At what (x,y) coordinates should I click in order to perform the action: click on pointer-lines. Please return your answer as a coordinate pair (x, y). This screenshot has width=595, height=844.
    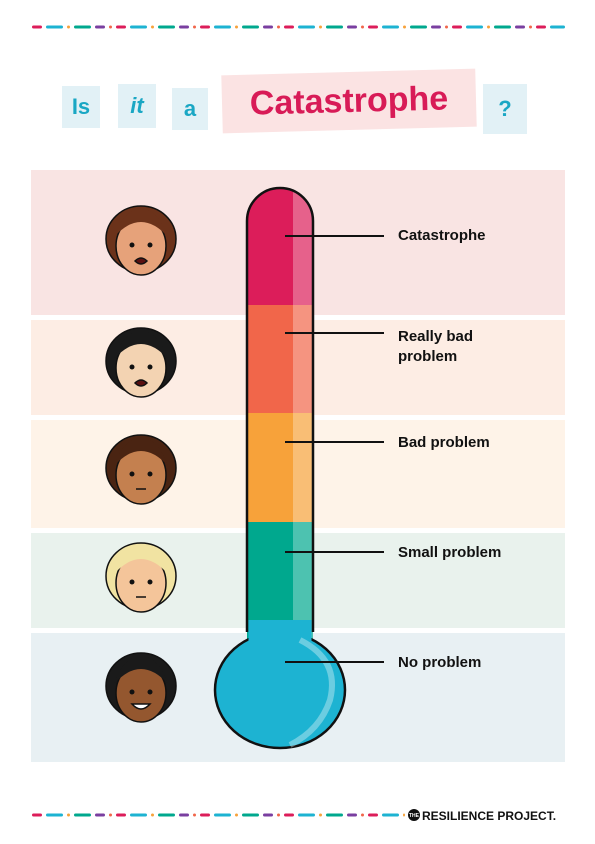
    Looking at the image, I should click on (334, 449).